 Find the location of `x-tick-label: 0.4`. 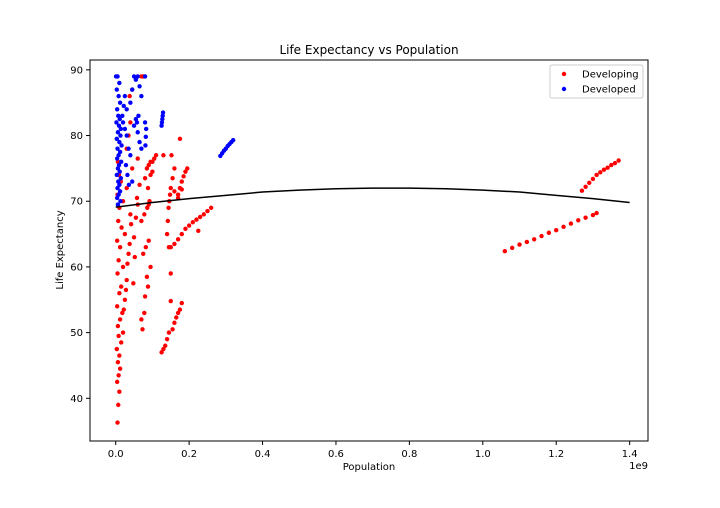

x-tick-label: 0.4 is located at coordinates (263, 454).